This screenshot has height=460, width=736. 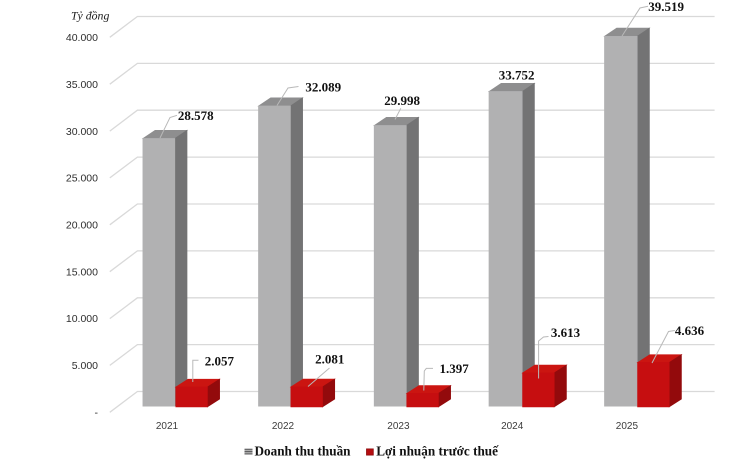 I want to click on svg-text: 30.000, so click(x=82, y=132).